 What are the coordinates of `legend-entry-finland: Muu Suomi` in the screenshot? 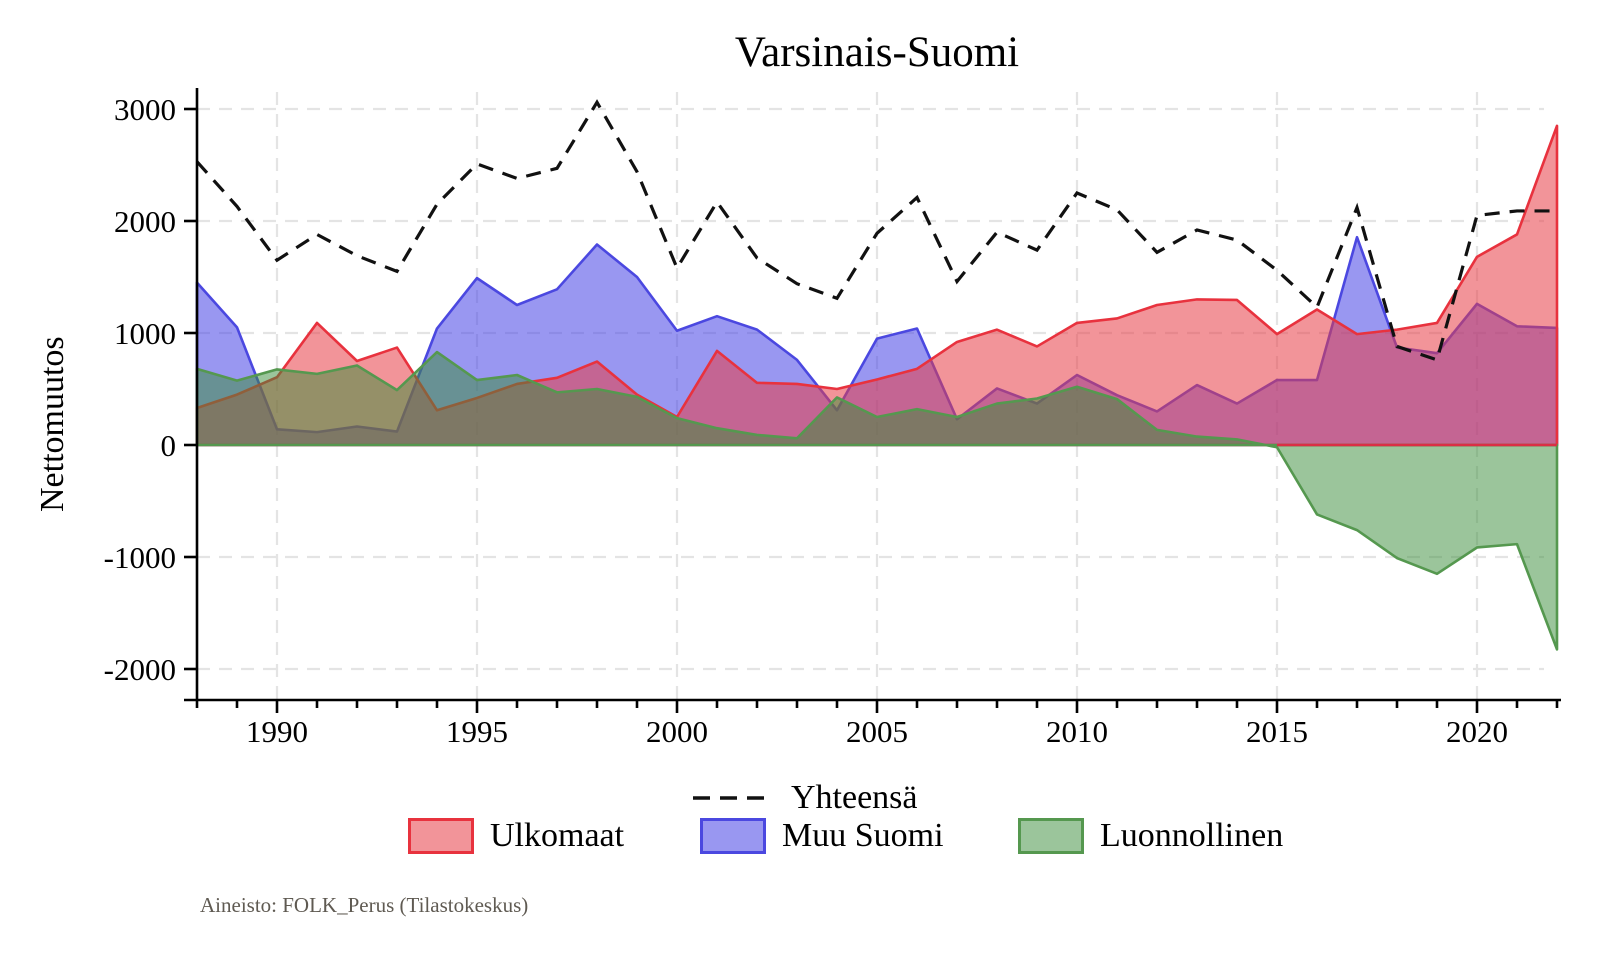 It's located at (822, 836).